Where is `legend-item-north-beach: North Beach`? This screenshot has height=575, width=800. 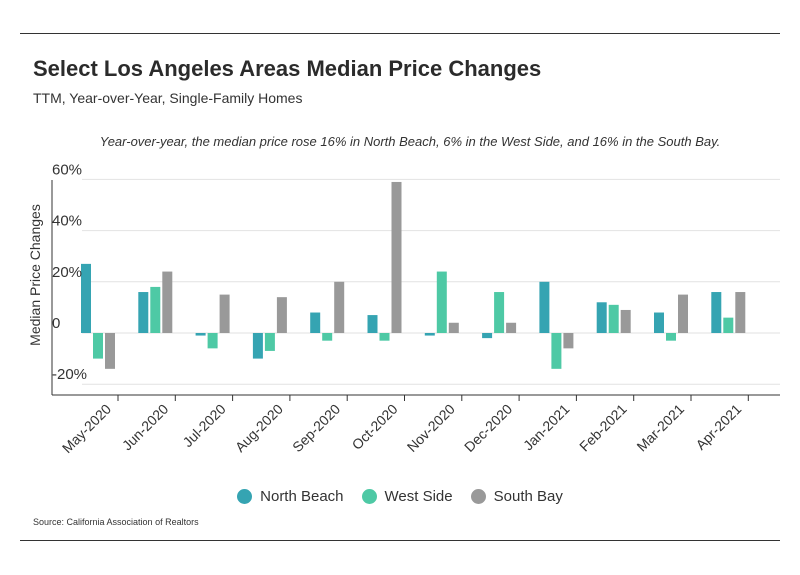 legend-item-north-beach: North Beach is located at coordinates (290, 496).